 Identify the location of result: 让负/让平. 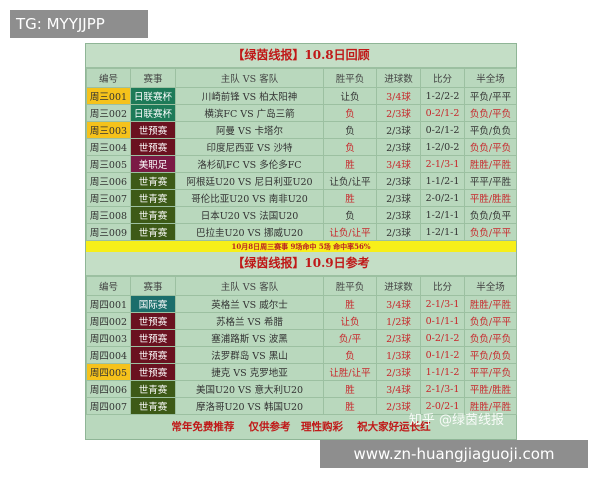
(350, 181).